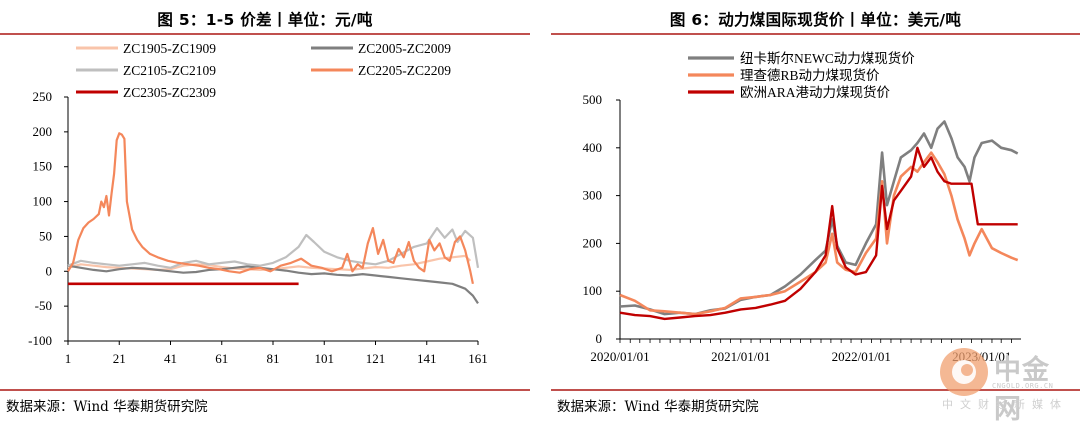 Image resolution: width=1080 pixels, height=426 pixels. I want to click on left-x-tick-label: 121, so click(376, 358).